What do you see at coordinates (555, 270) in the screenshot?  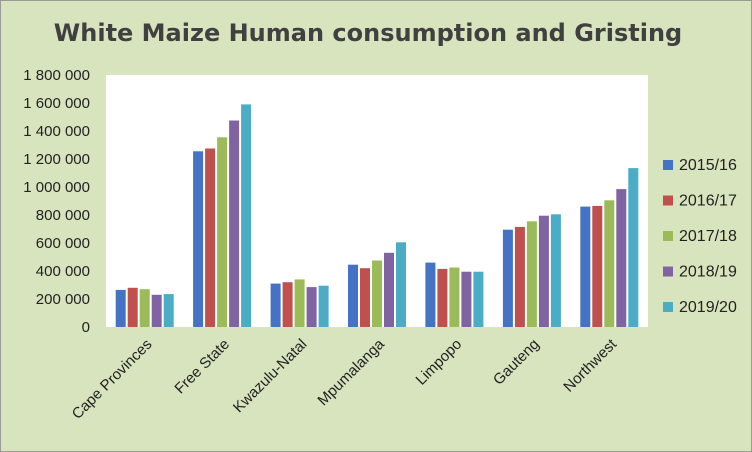 I see `bar-2019-20-gauteng` at bounding box center [555, 270].